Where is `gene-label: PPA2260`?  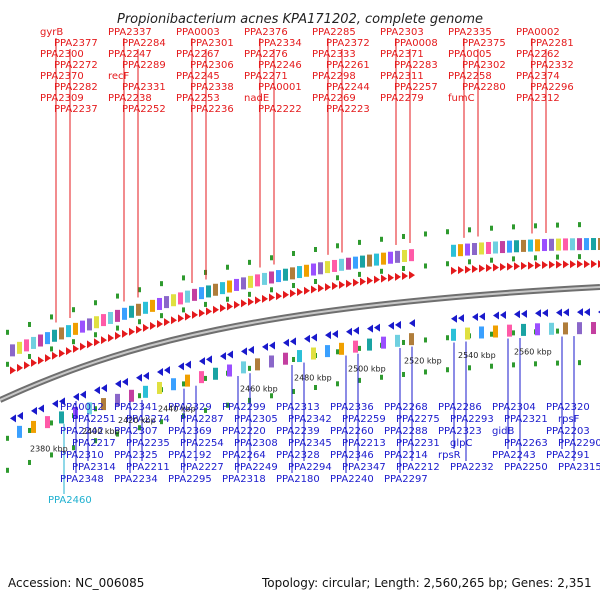 gene-label: PPA2260 is located at coordinates (352, 431).